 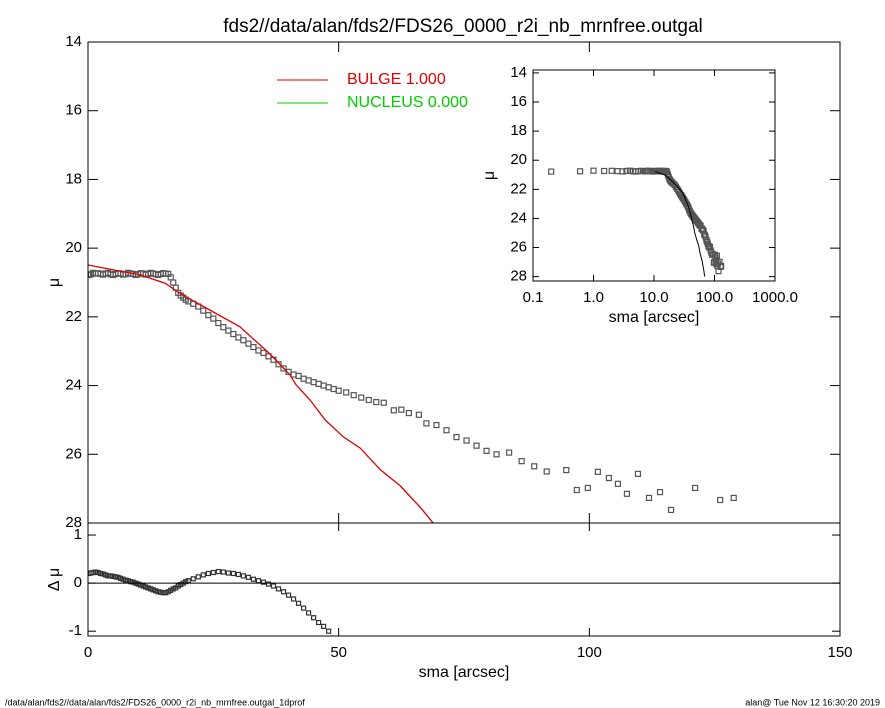 I want to click on footer-right: alan@ Tue Nov 12 16:30:20 2019, so click(x=812, y=702).